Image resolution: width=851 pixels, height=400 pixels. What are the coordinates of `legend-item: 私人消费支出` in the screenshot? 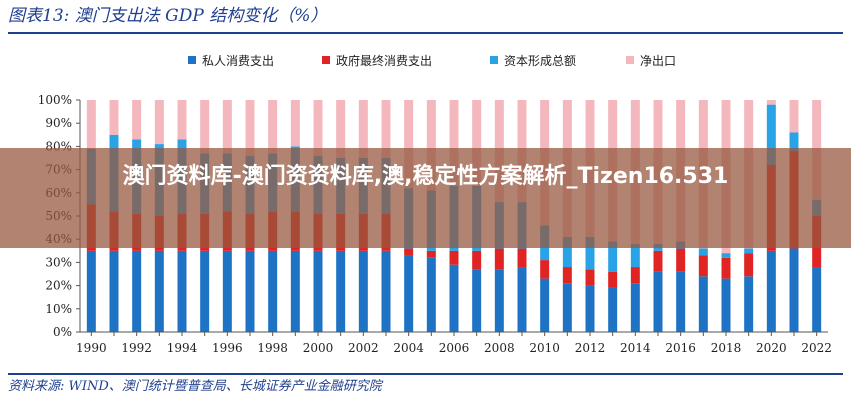 It's located at (231, 61).